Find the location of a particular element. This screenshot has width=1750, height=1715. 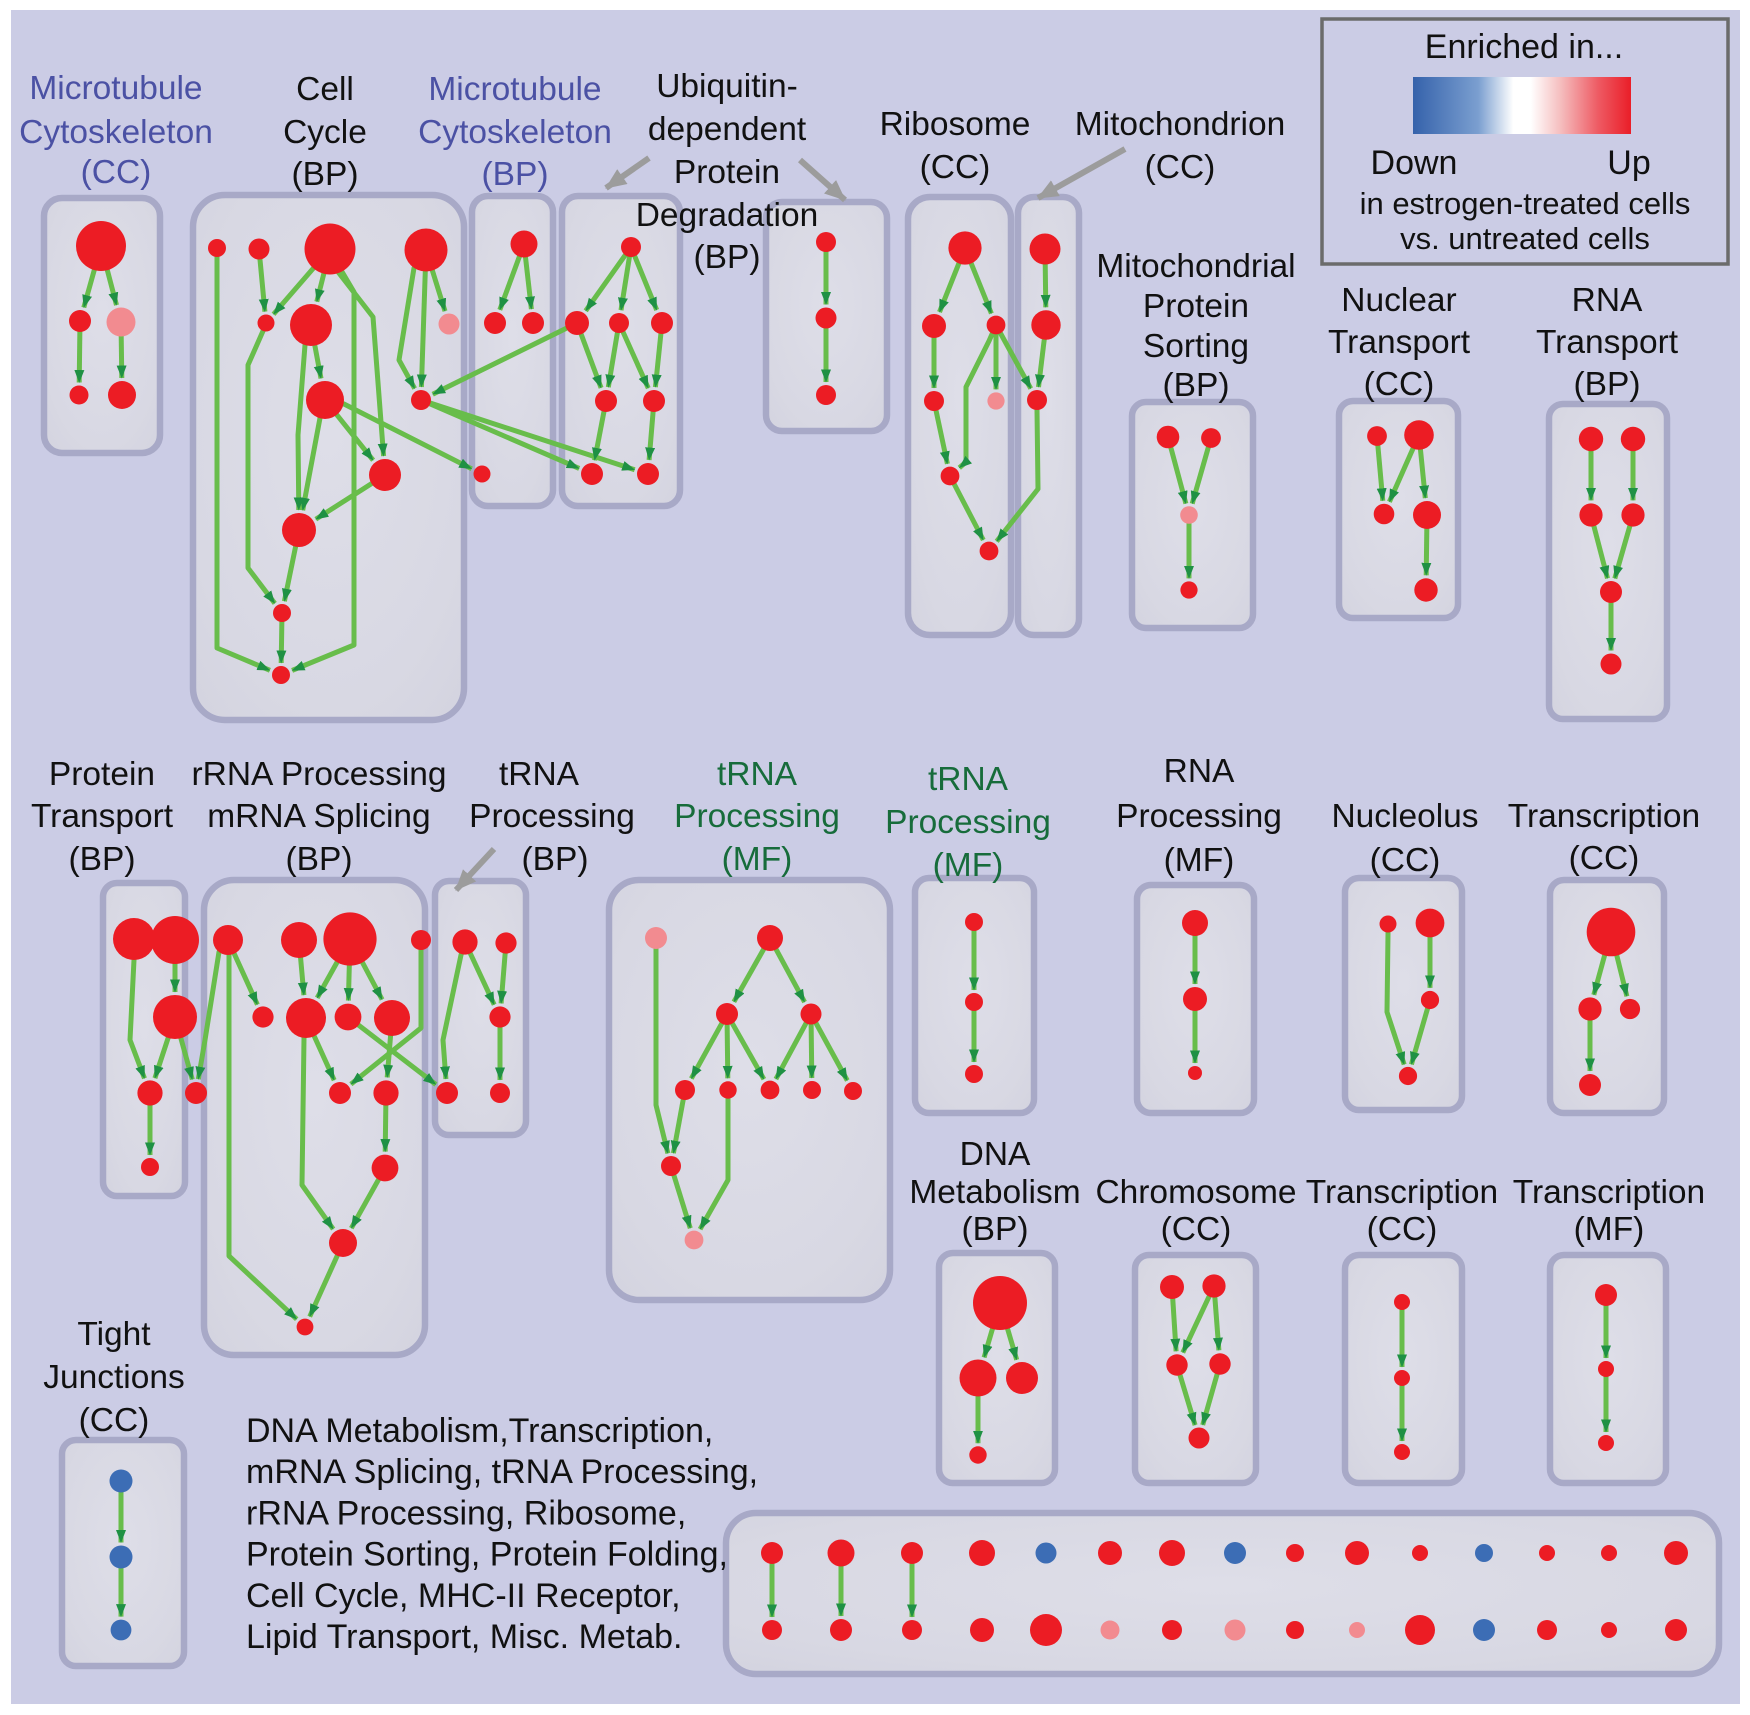

svg-text:Protein Sorting, Protein Foldi: Protein Sorting, Protein Folding, is located at coordinates (487, 1555).